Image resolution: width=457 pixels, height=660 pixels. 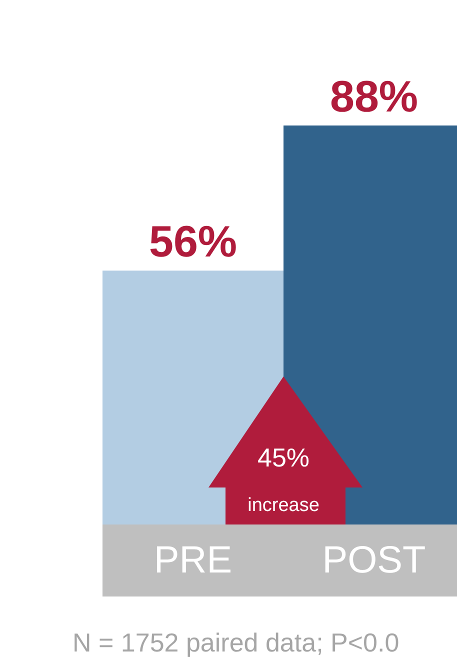 I want to click on annotation: increase, so click(x=284, y=505).